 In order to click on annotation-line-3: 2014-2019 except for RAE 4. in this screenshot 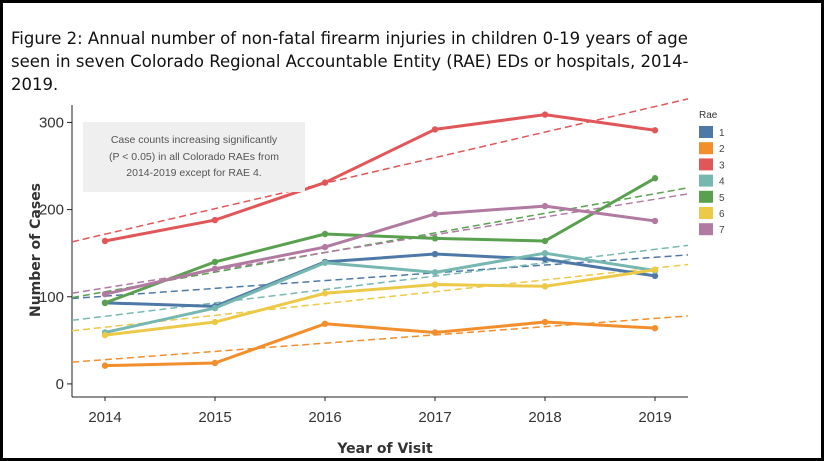, I will do `click(193, 173)`.